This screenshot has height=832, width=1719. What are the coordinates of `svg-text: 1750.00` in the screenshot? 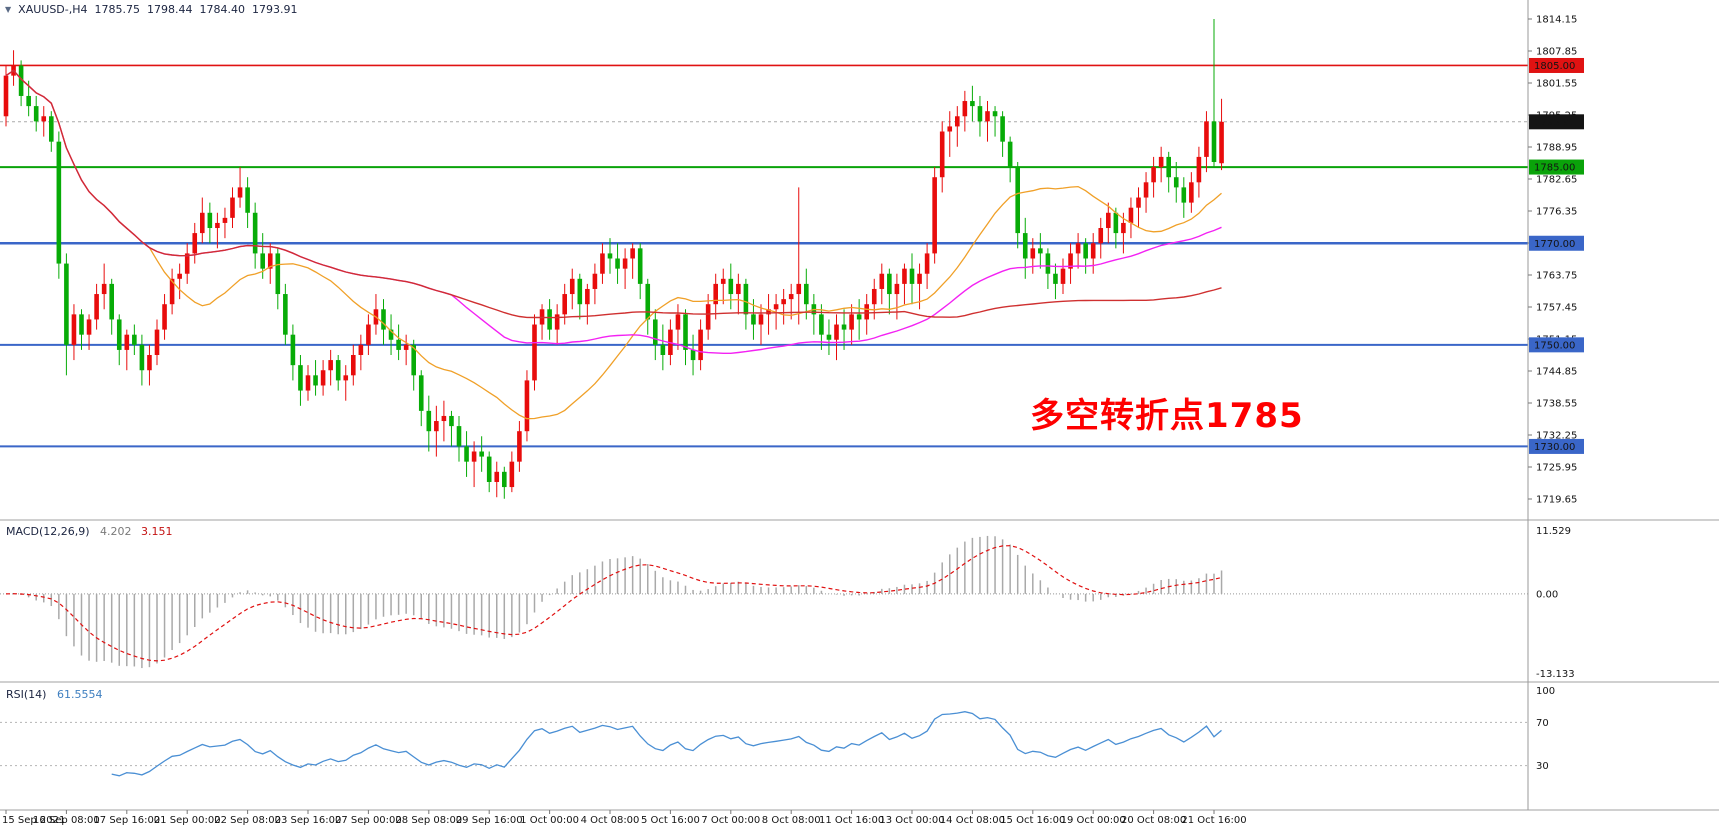 It's located at (1554, 345).